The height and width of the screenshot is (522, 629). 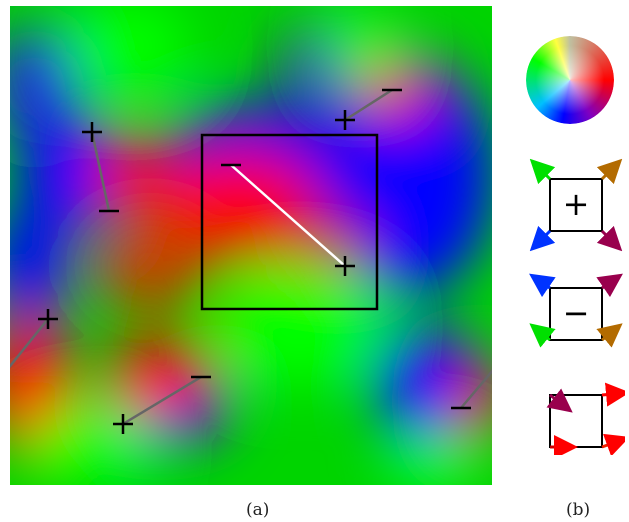 I want to click on caption-b: (b), so click(x=578, y=510).